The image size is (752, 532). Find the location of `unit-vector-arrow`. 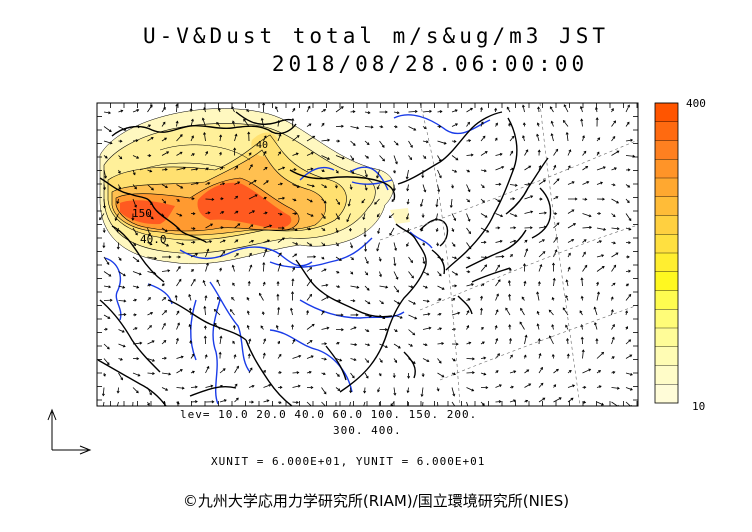

unit-vector-arrow is located at coordinates (69, 431).